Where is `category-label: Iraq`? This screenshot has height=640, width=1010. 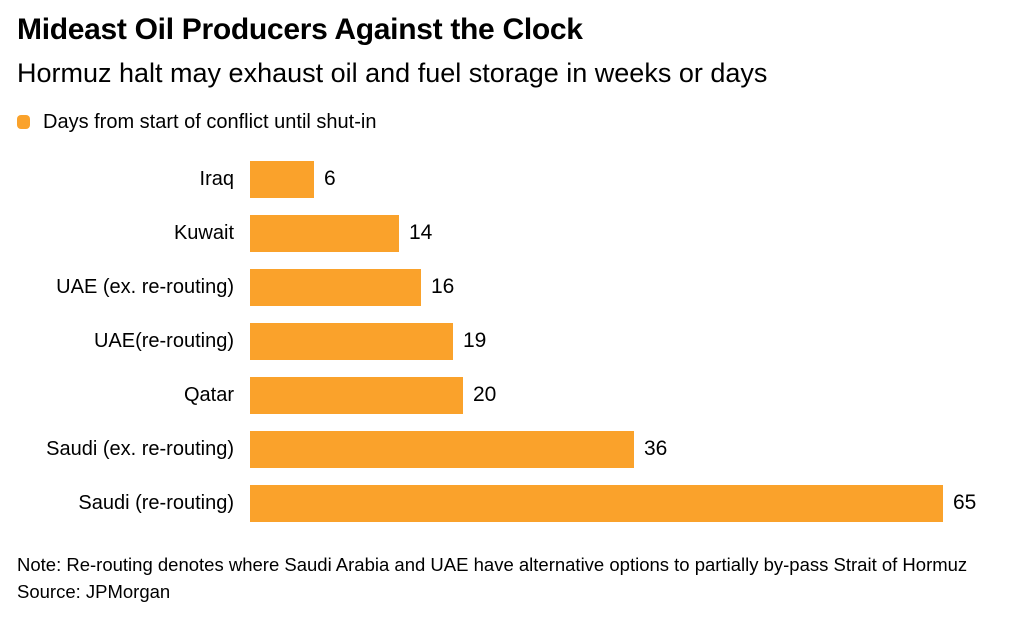 category-label: Iraq is located at coordinates (216, 178).